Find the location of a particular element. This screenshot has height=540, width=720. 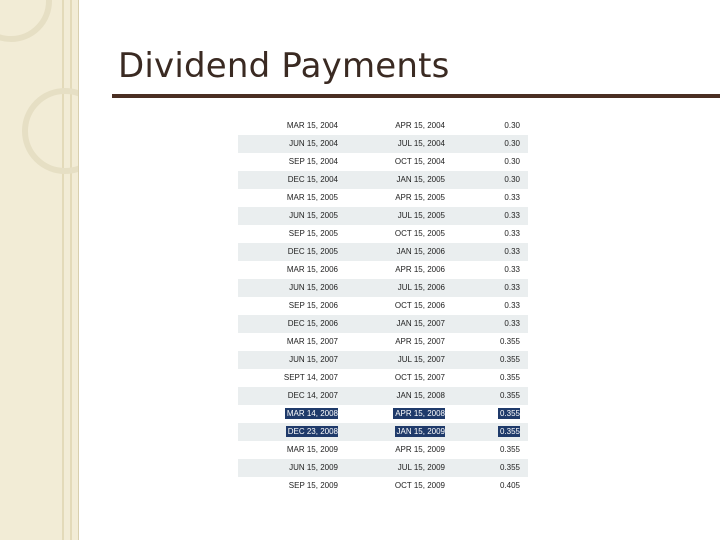

payment-date-cell: JUN 15, 2005 is located at coordinates (288, 216).